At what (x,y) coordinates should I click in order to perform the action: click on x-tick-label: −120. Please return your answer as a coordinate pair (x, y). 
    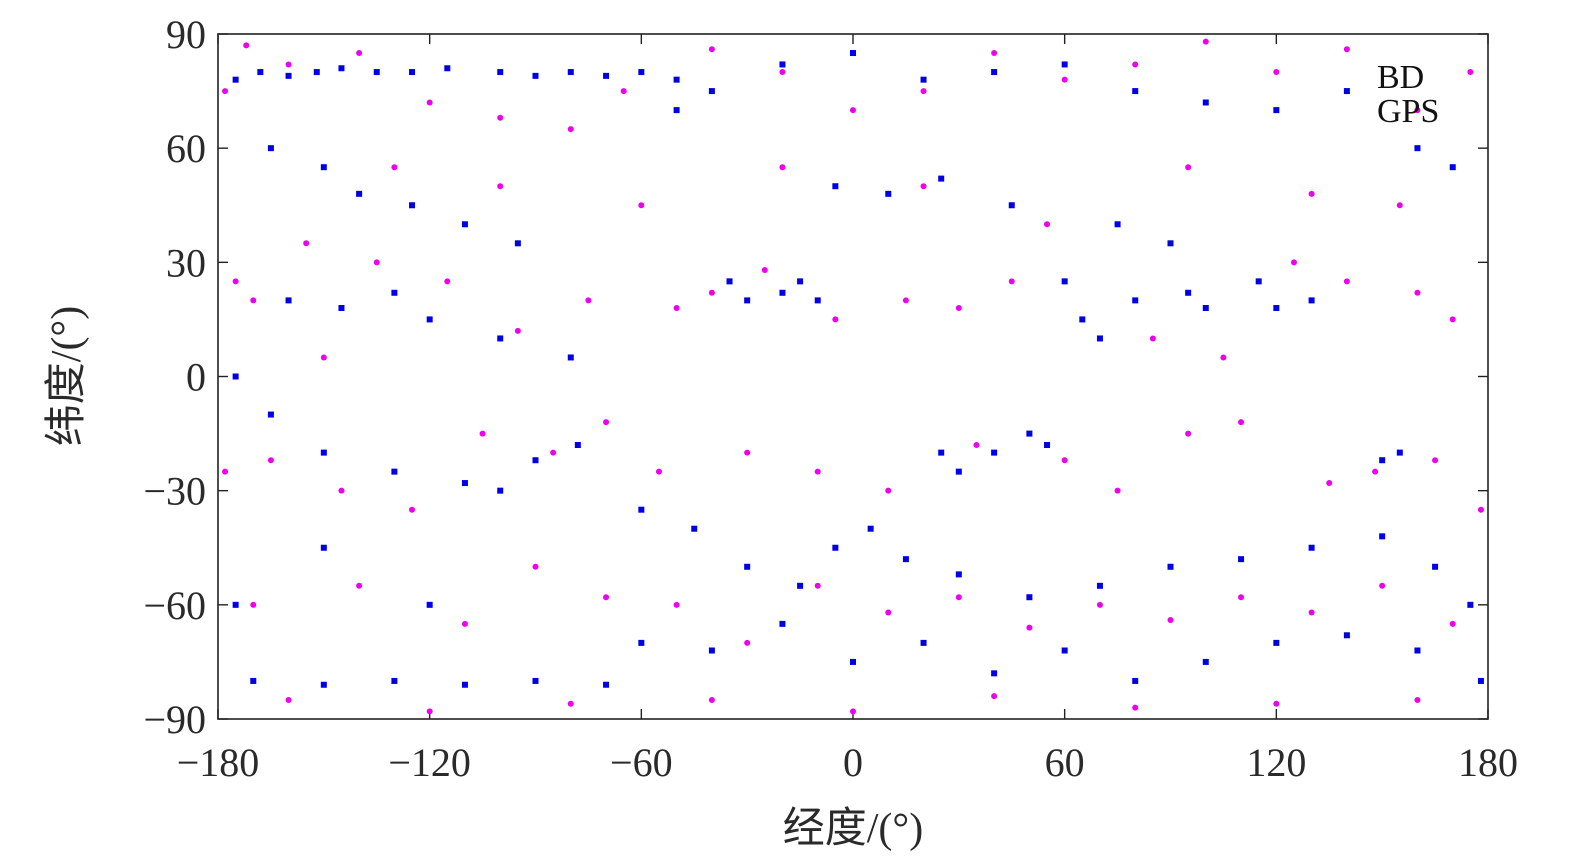
    Looking at the image, I should click on (429, 762).